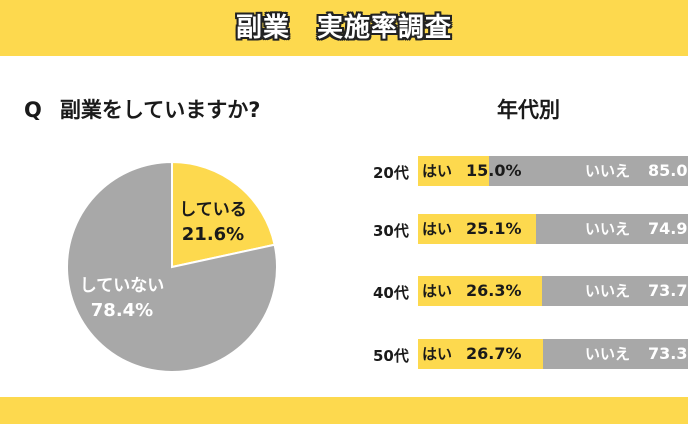 This screenshot has height=424, width=688. Describe the element at coordinates (553, 171) in the screenshot. I see `bar-row-0: はい 15.0% いいえ 85.0%` at that location.